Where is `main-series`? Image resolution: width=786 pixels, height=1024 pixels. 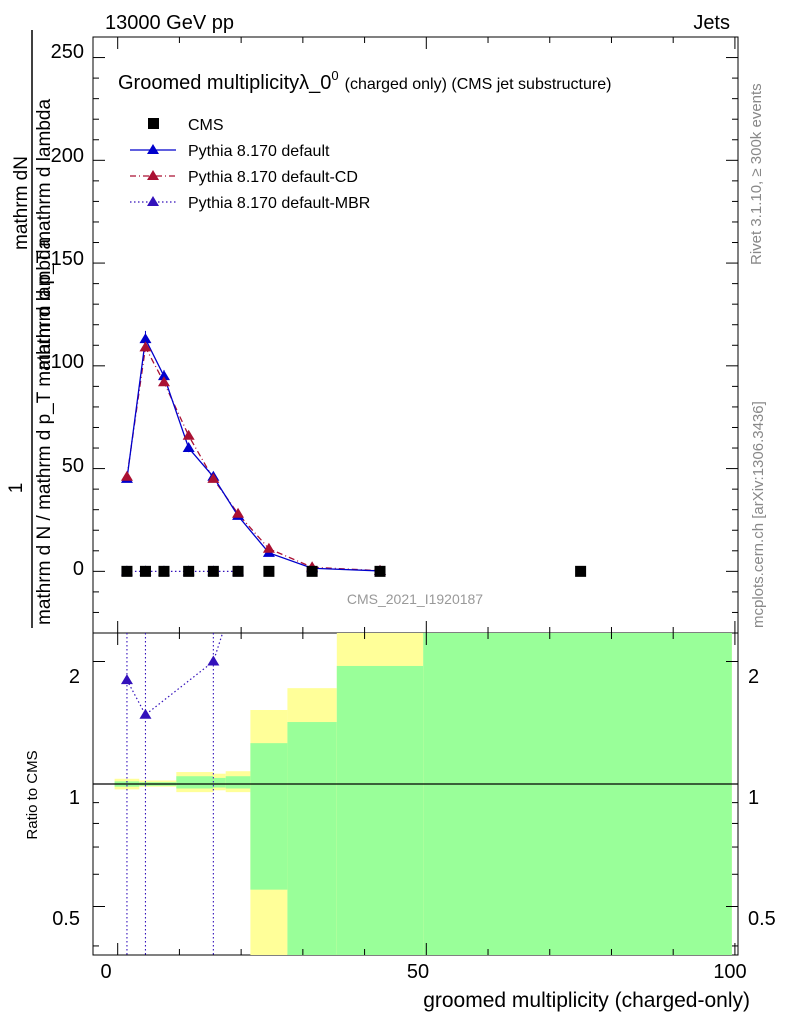
main-series is located at coordinates (353, 453).